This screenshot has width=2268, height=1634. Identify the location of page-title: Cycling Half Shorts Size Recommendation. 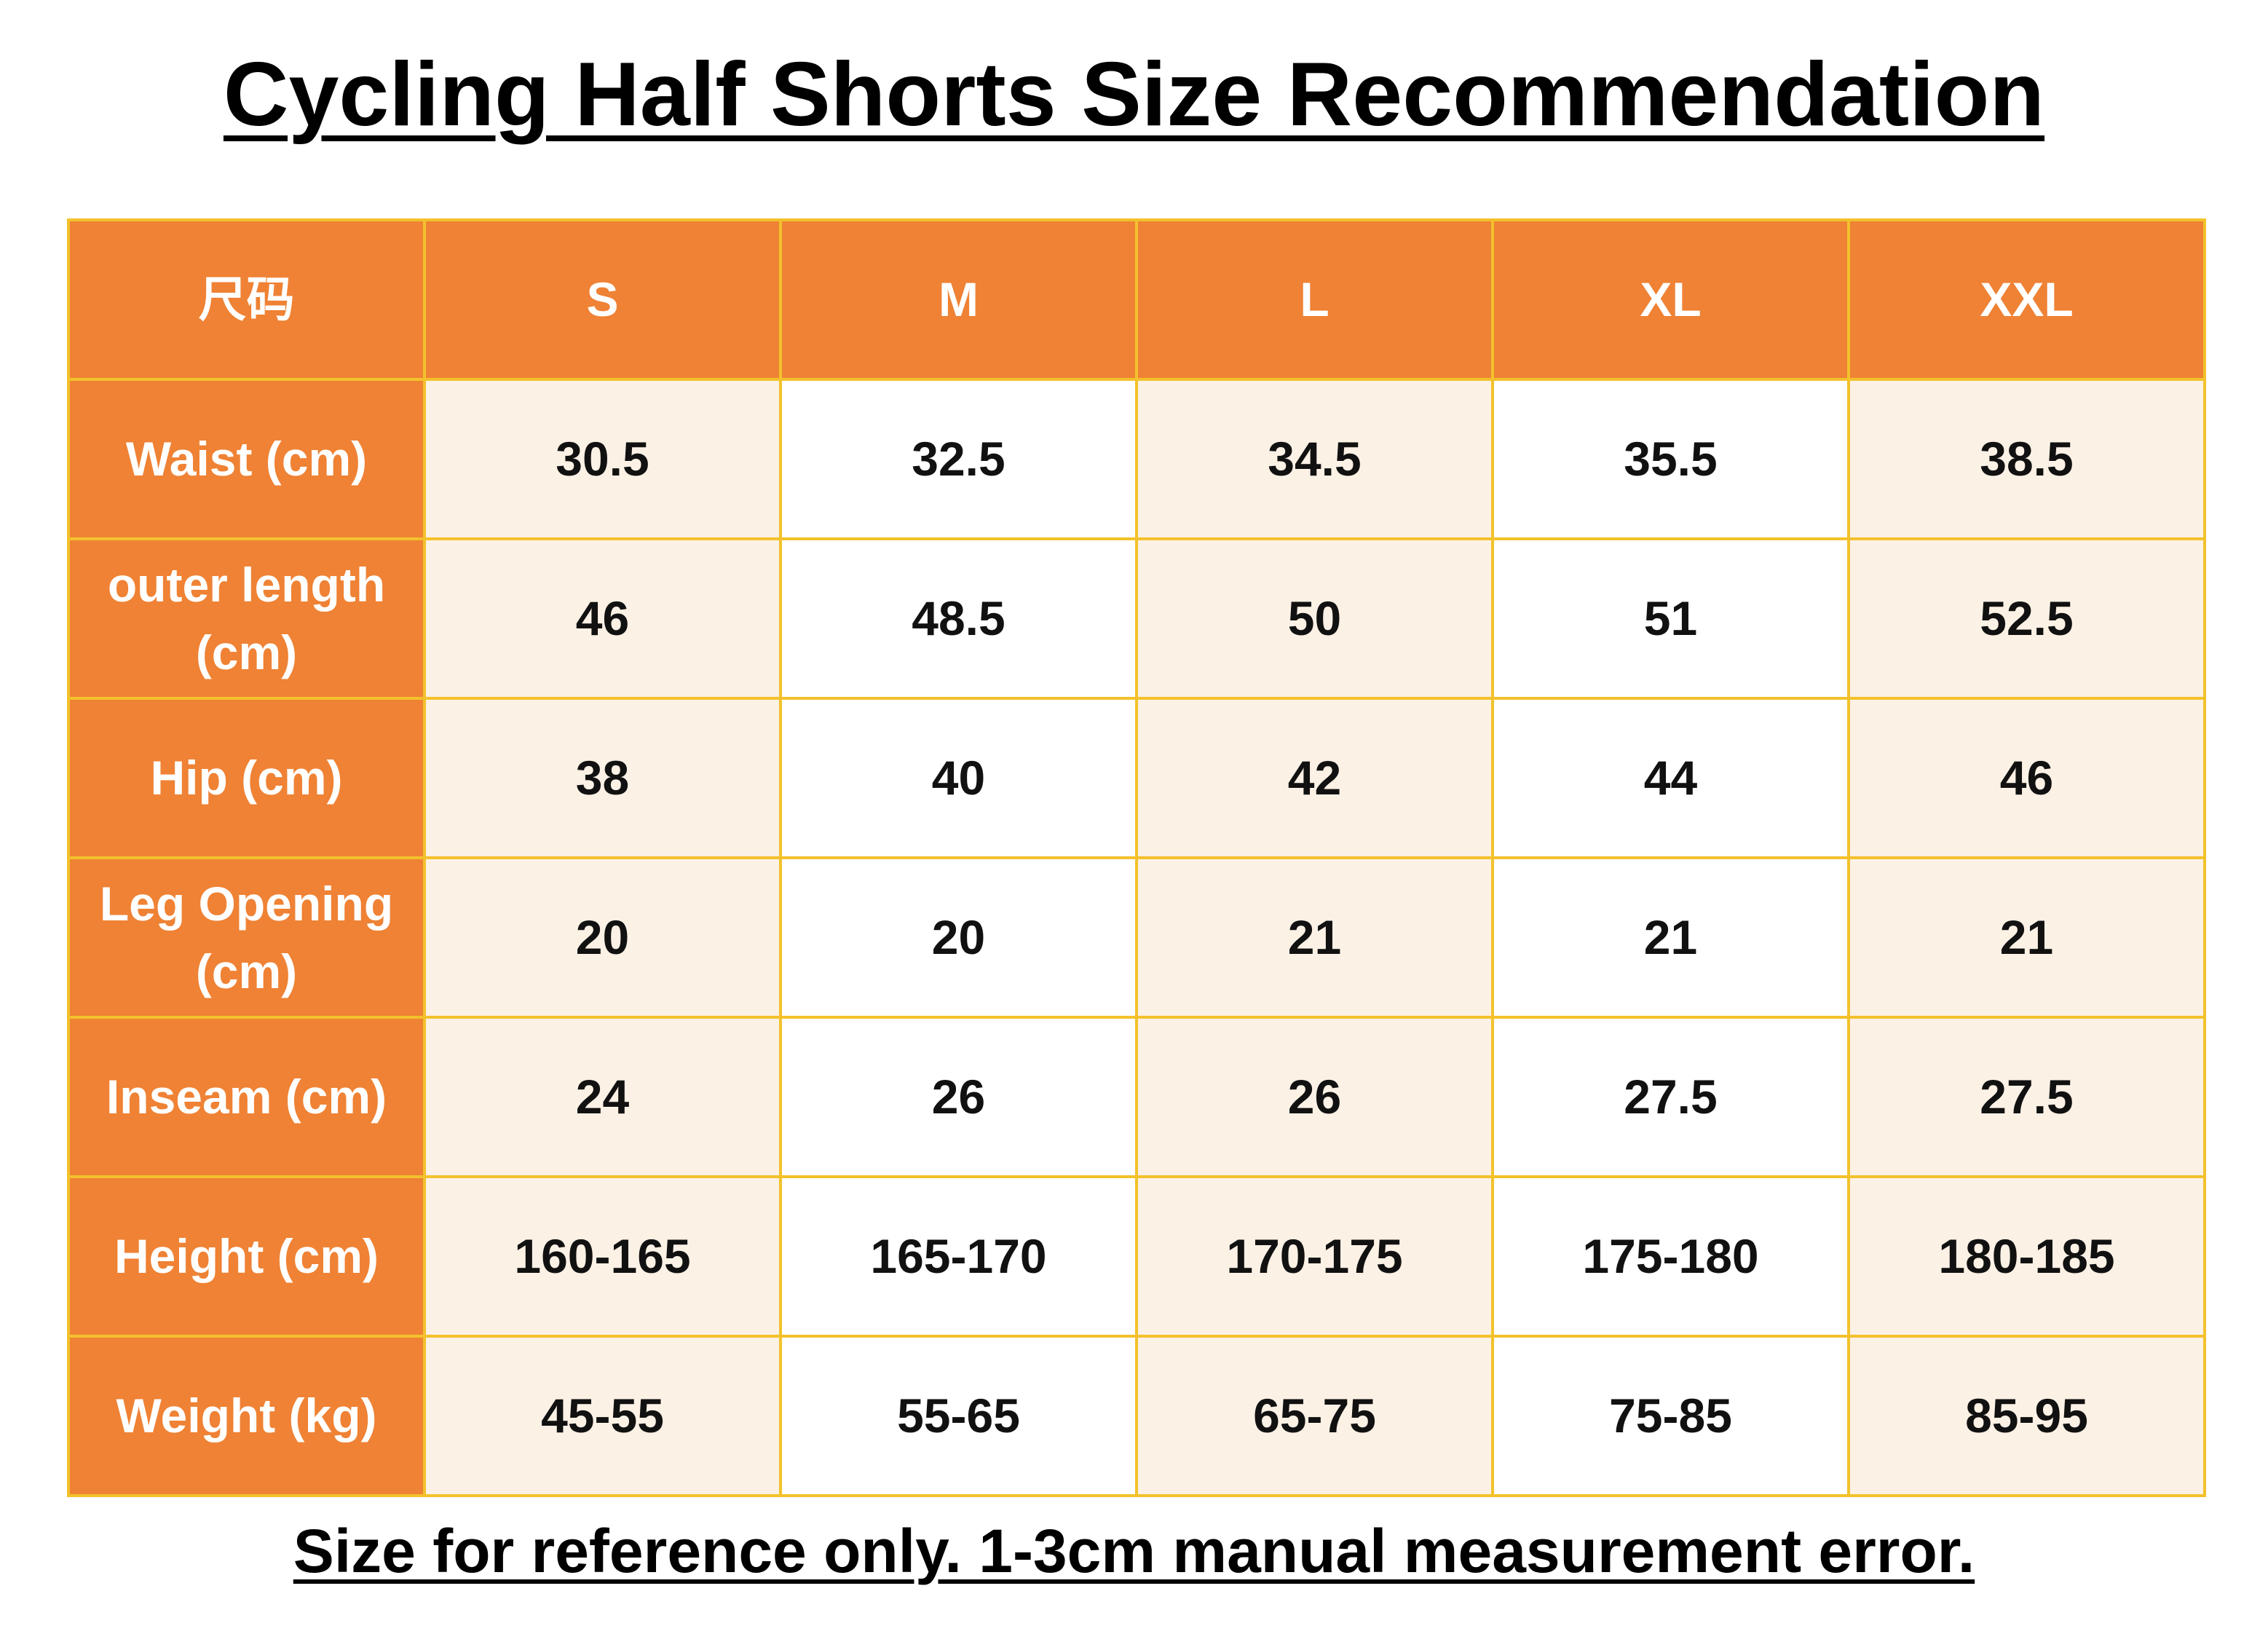
(1134, 94).